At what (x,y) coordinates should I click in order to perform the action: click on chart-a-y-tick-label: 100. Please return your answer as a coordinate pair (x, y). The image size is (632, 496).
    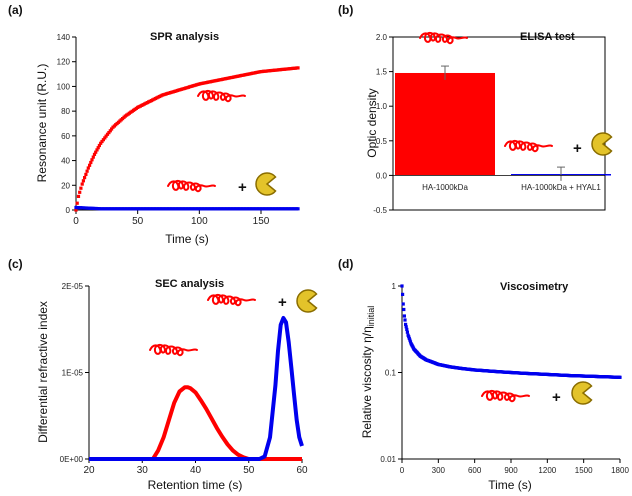
    Looking at the image, I should click on (64, 86).